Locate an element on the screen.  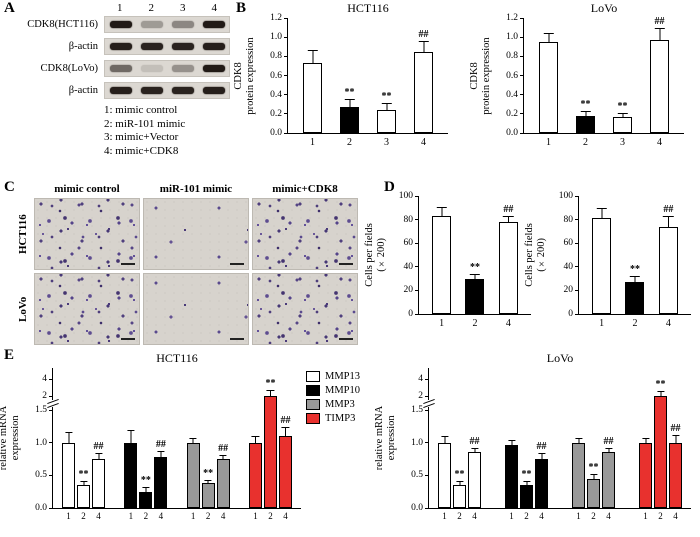
lane-numbers: 1 2 3 4 is located at coordinates (167, 8).